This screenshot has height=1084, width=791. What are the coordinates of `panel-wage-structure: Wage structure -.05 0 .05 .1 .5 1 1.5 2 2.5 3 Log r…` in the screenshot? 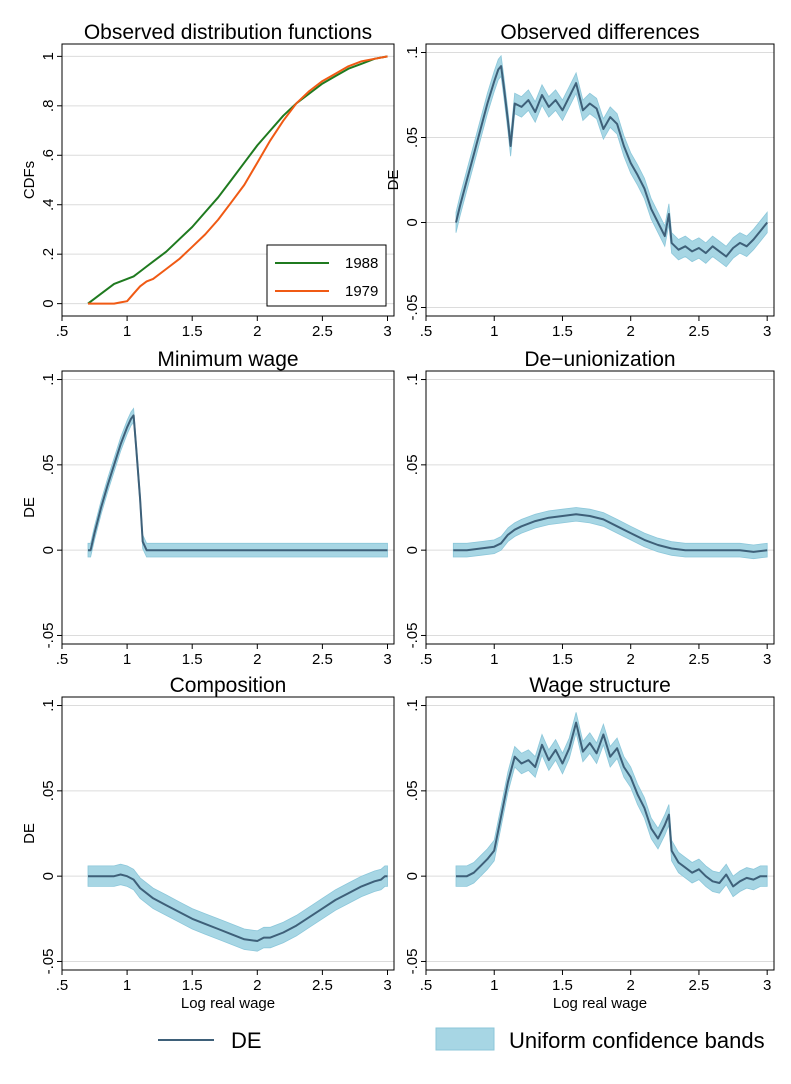 It's located at (589, 843).